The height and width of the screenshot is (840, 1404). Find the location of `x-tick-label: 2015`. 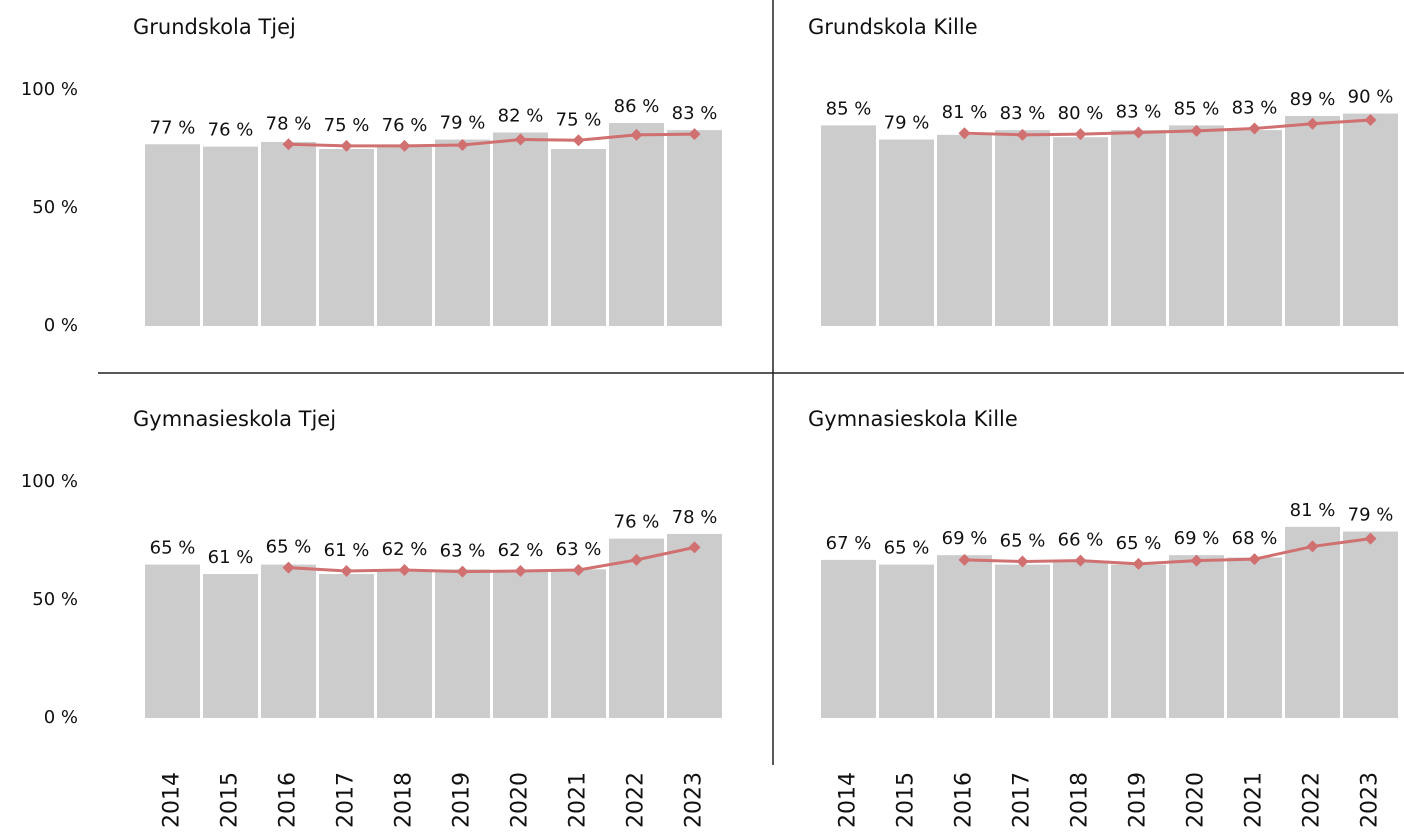

x-tick-label: 2015 is located at coordinates (906, 800).